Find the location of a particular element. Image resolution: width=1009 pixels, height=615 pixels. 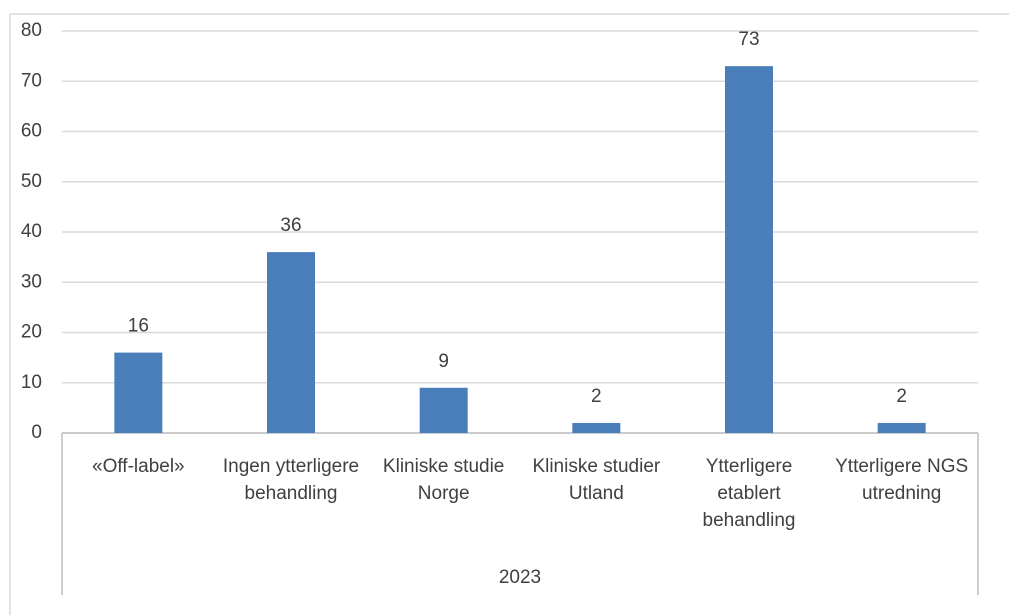

y-tick-label: 40 is located at coordinates (31, 231).